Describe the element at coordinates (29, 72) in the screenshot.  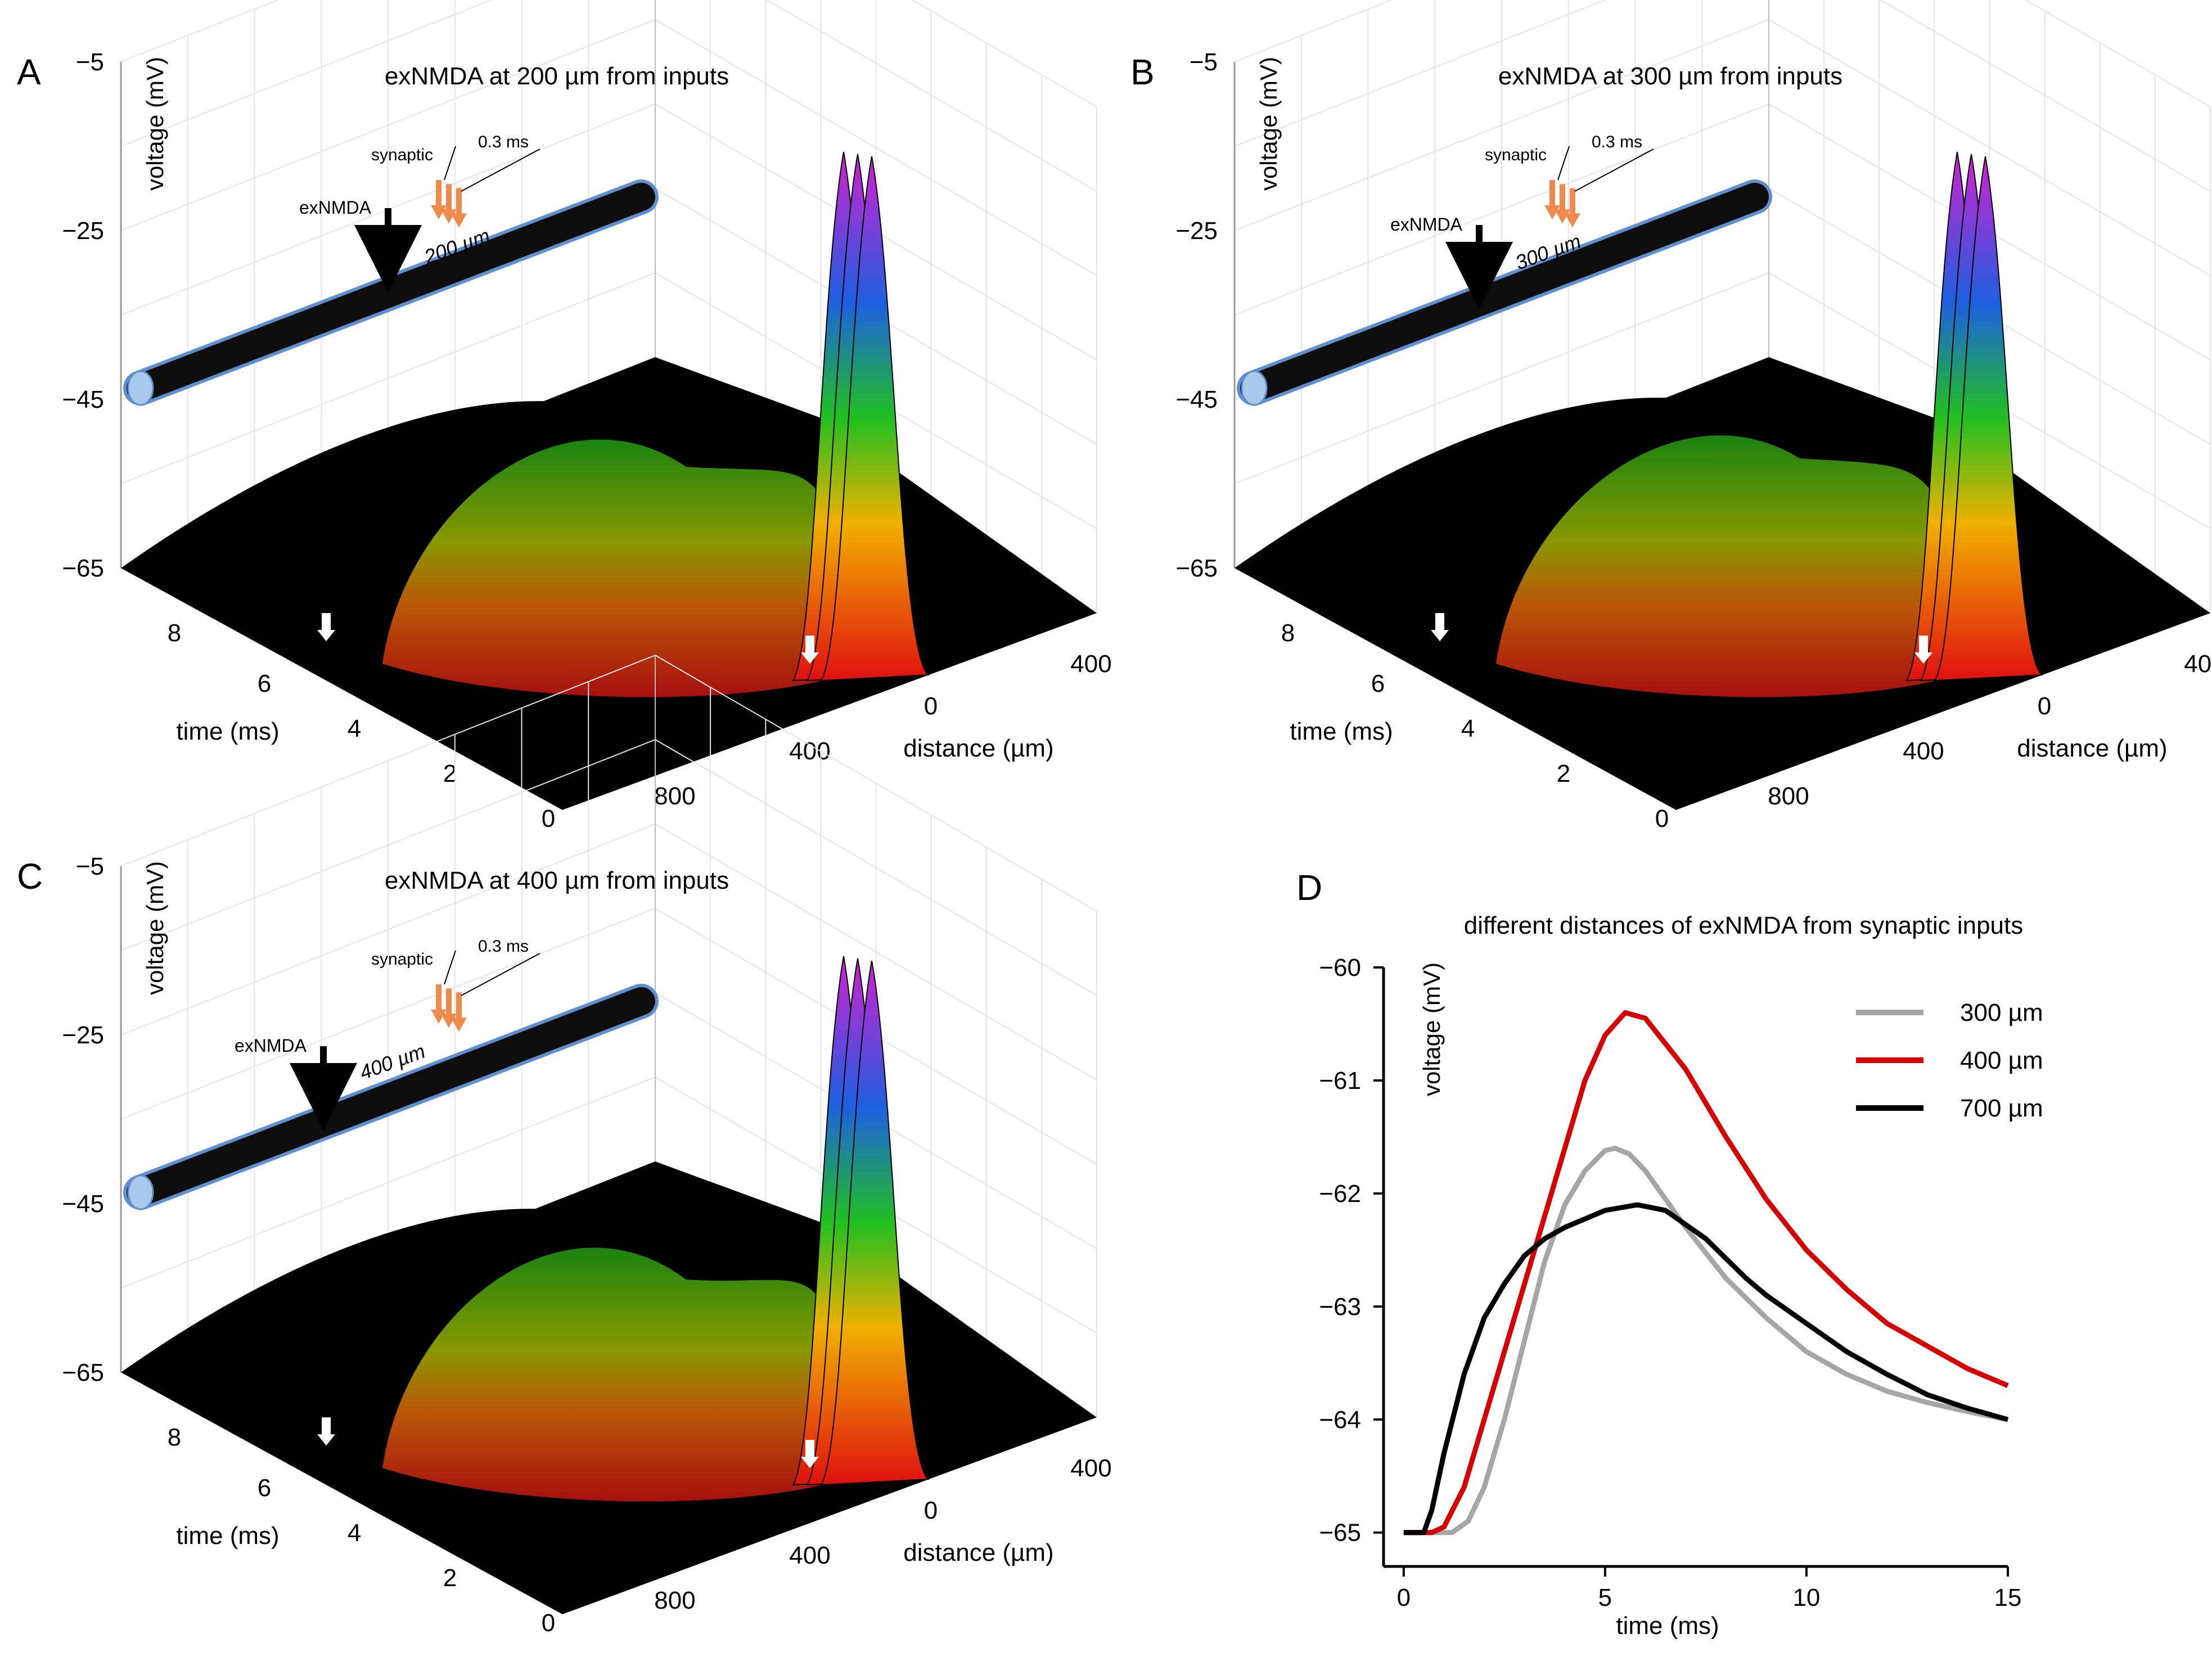
I see `panel-letter: A` at that location.